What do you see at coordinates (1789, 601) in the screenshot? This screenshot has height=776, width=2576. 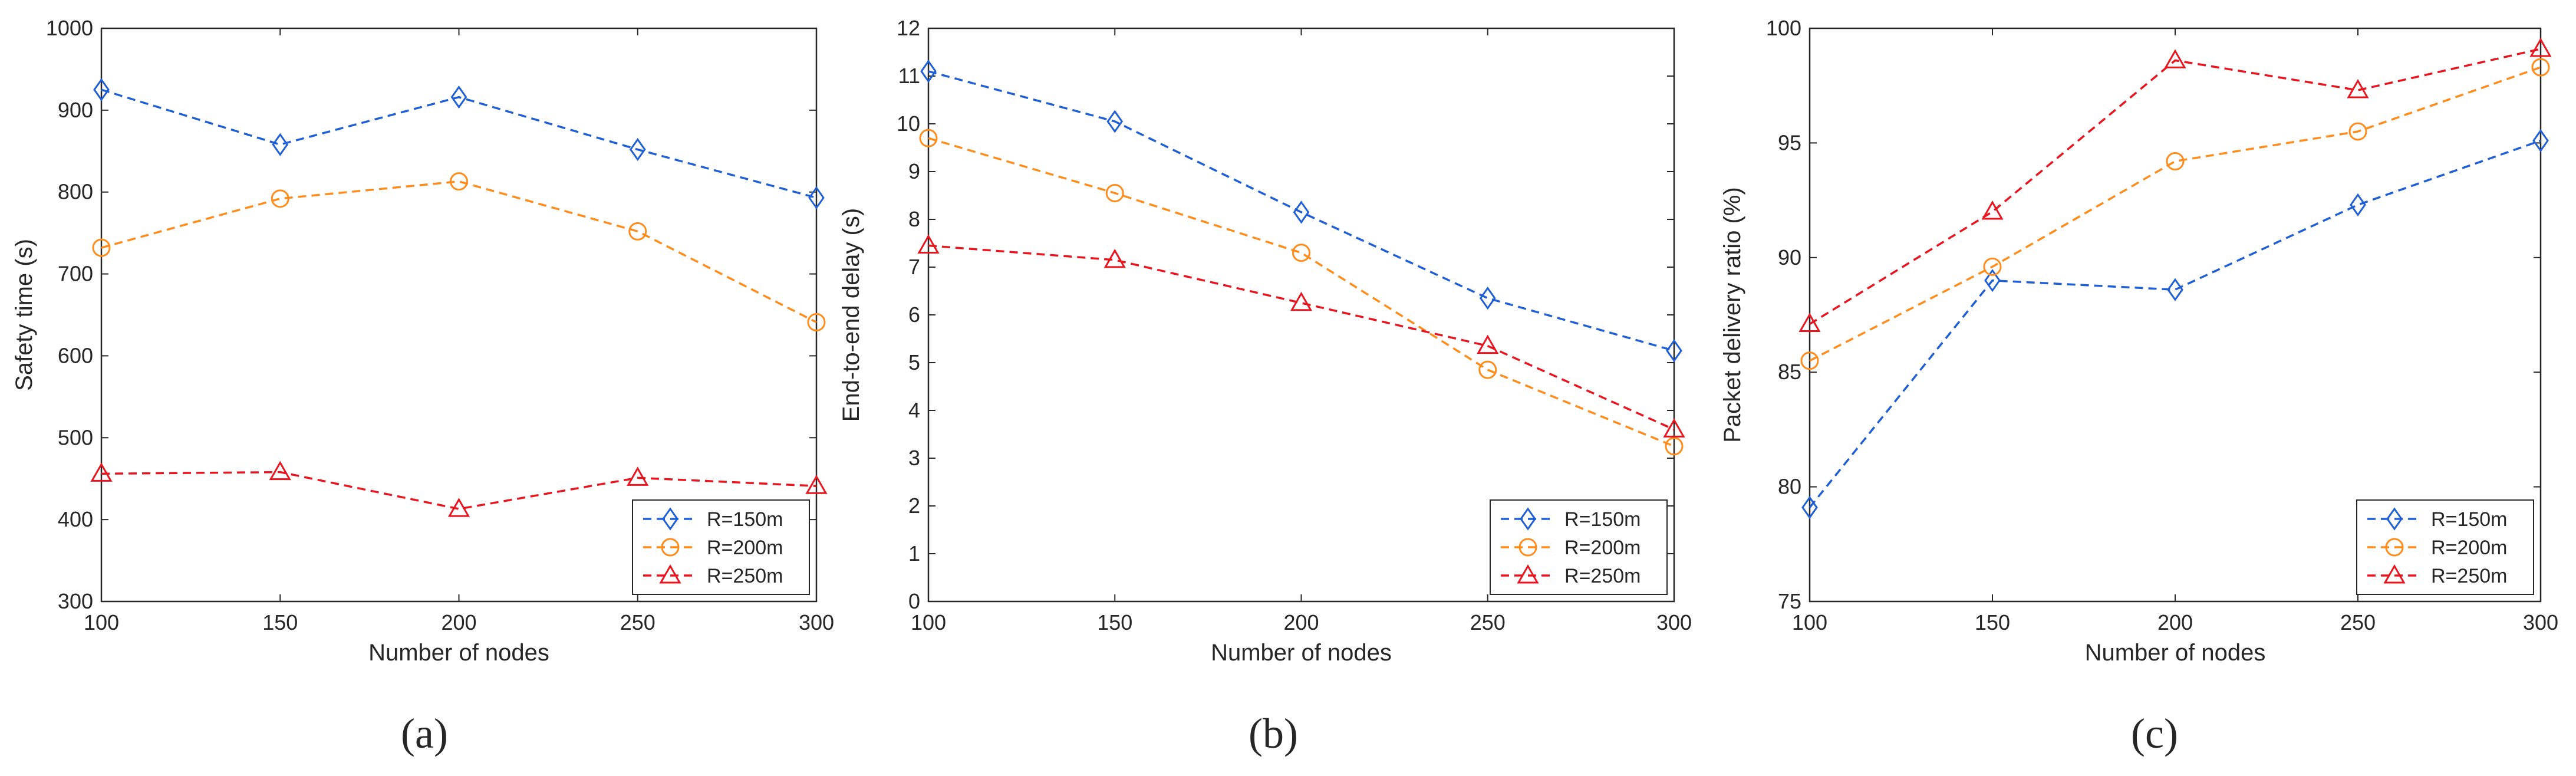 I see `y-tick-label: 75` at bounding box center [1789, 601].